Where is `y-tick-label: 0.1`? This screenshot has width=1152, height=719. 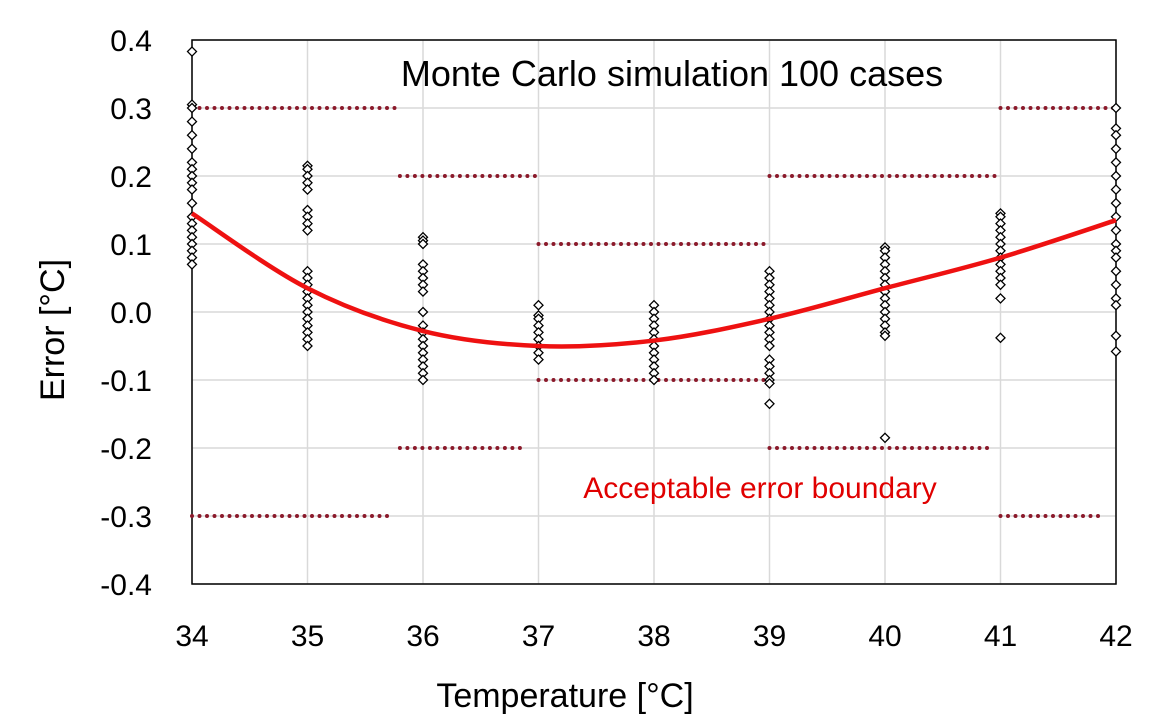
y-tick-label: 0.1 is located at coordinates (131, 245).